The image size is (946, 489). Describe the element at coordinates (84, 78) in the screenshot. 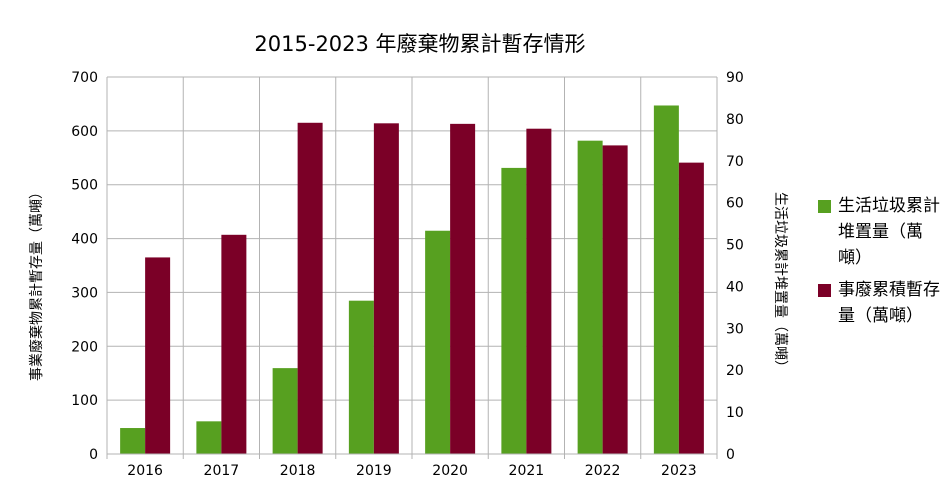

I see `y-tick-label-left: 700` at that location.